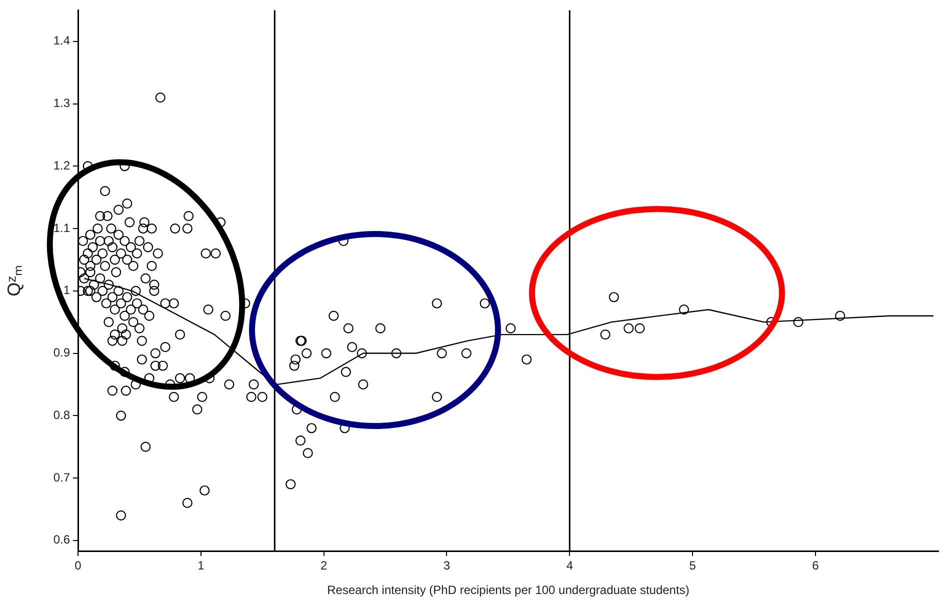 This screenshot has width=944, height=602. What do you see at coordinates (61, 477) in the screenshot?
I see `y-tick-label: 0.7` at bounding box center [61, 477].